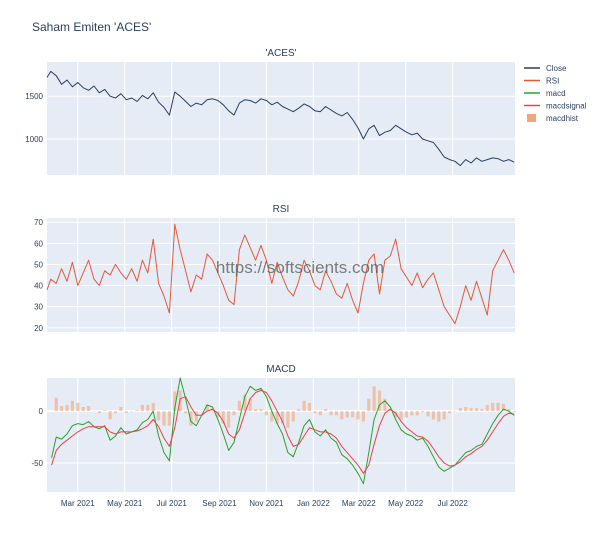  I want to click on x-tick-label: Nov 2021, so click(266, 503).